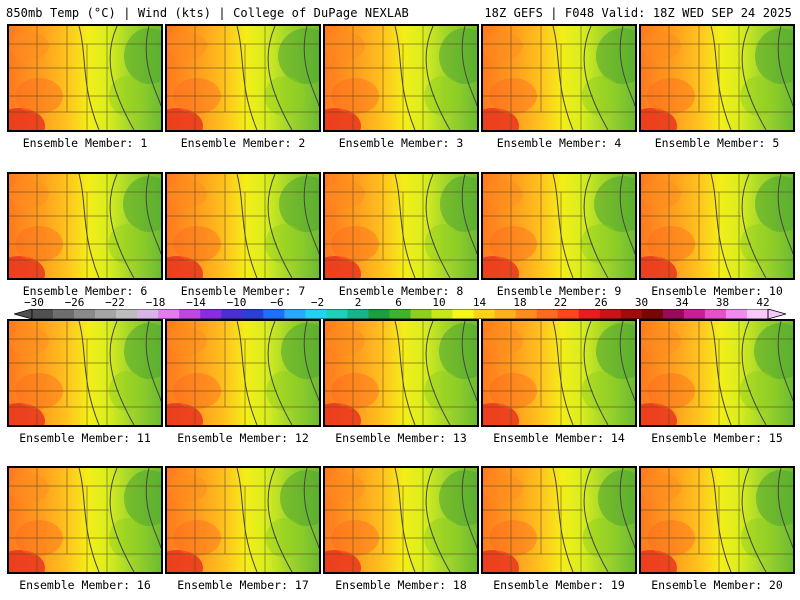 The width and height of the screenshot is (800, 600). Describe the element at coordinates (74, 302) in the screenshot. I see `colorbar-tick-label: −26` at that location.